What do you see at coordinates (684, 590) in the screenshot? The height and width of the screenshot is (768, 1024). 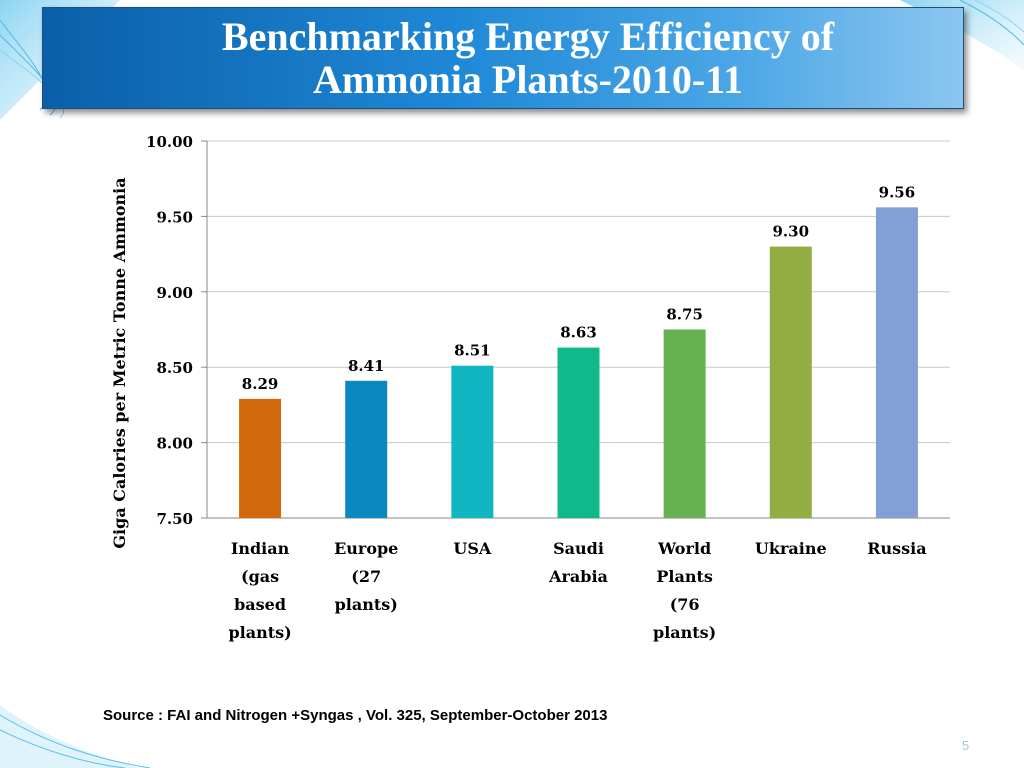 I see `x-tick-label: World Plants (76 plants)` at bounding box center [684, 590].